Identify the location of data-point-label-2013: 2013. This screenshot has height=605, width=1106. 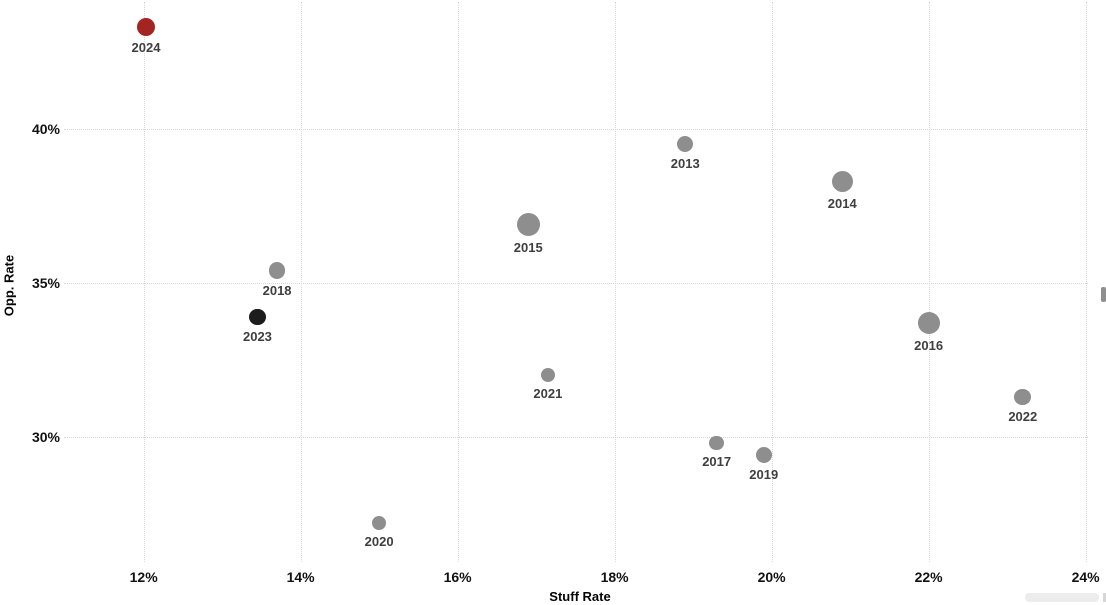
(685, 164).